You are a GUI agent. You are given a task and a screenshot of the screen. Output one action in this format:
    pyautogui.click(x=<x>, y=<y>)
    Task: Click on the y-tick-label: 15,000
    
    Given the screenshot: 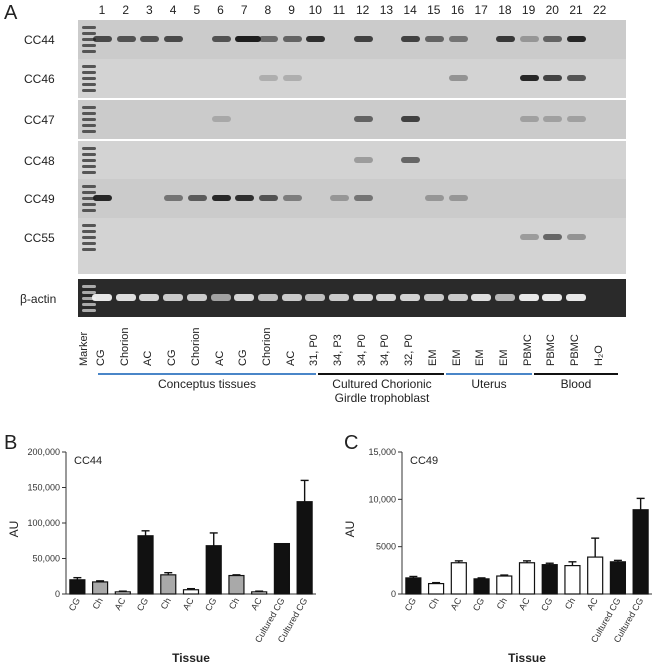 What is the action you would take?
    pyautogui.click(x=382, y=452)
    